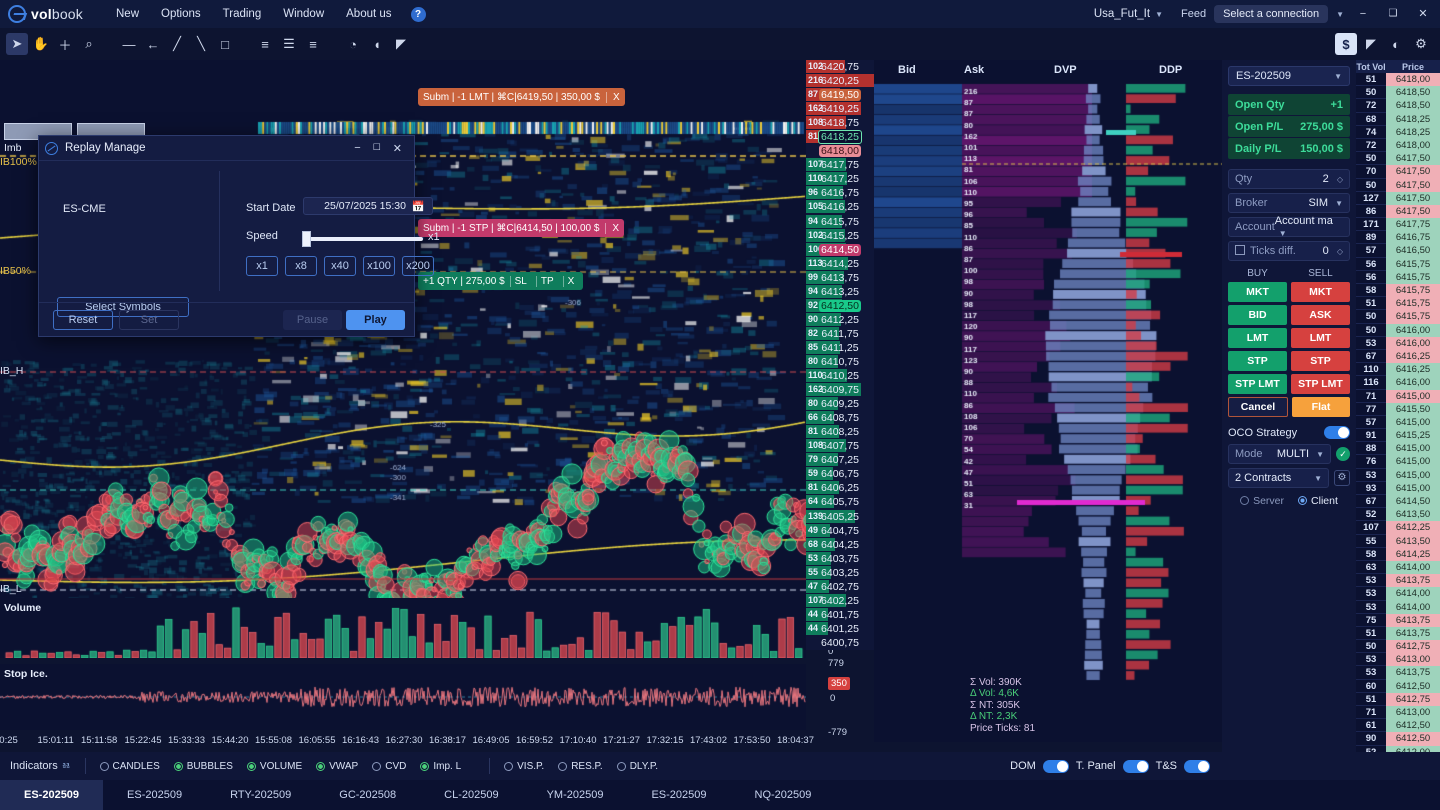 The width and height of the screenshot is (1440, 810). Describe the element at coordinates (1279, 454) in the screenshot. I see `mode-selector: Mode MULTI ▼` at that location.